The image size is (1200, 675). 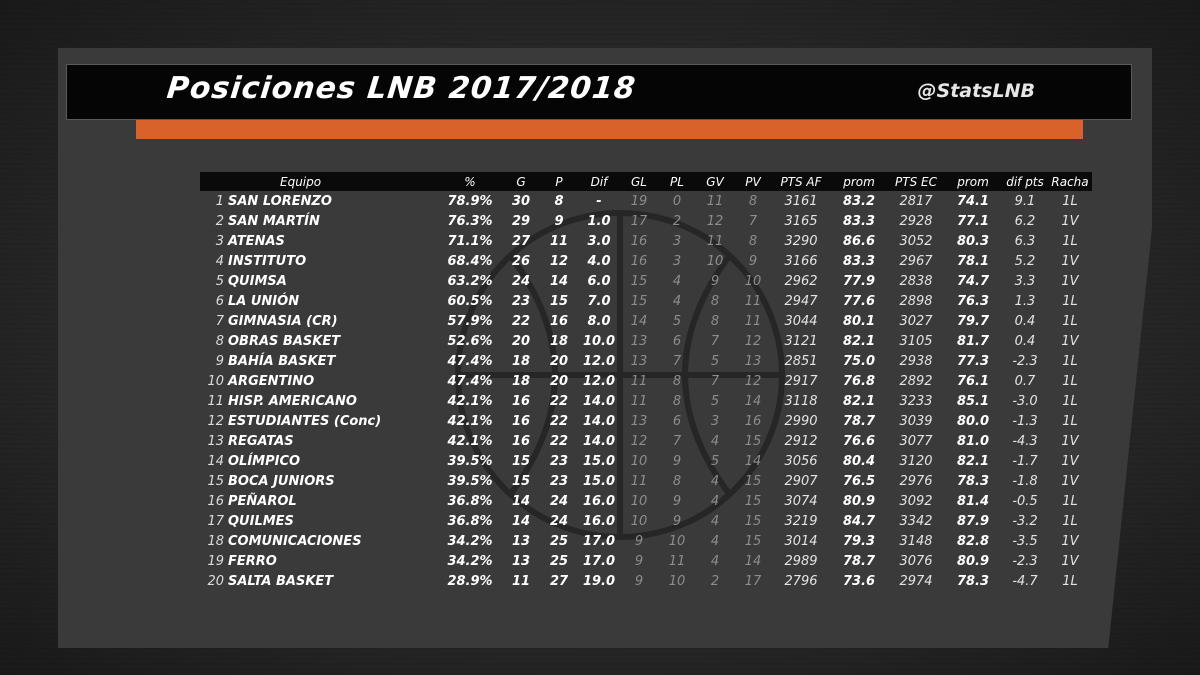 I want to click on cell-pl: 3, so click(x=677, y=241).